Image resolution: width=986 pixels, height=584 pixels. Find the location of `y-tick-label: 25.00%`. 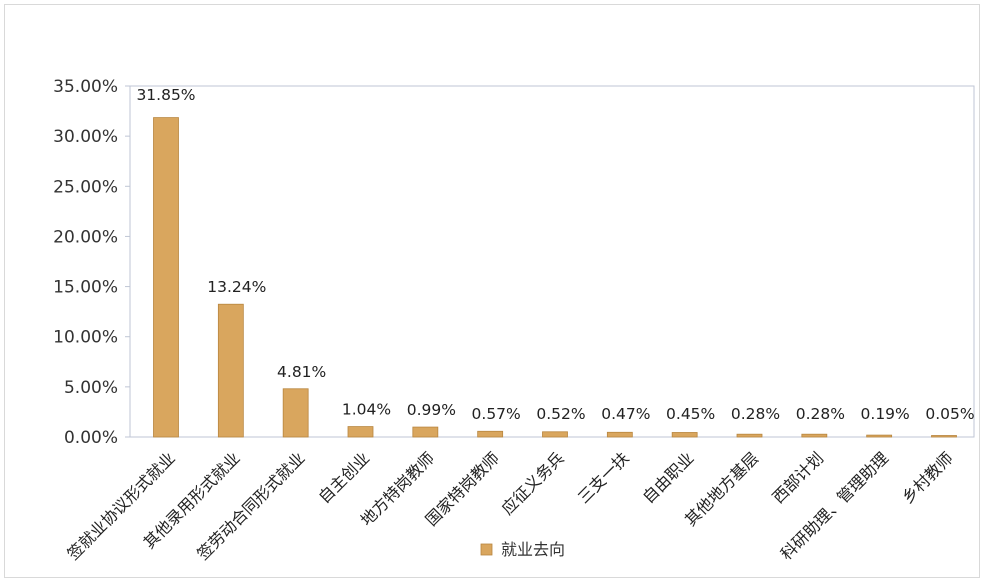

y-tick-label: 25.00% is located at coordinates (85, 187).